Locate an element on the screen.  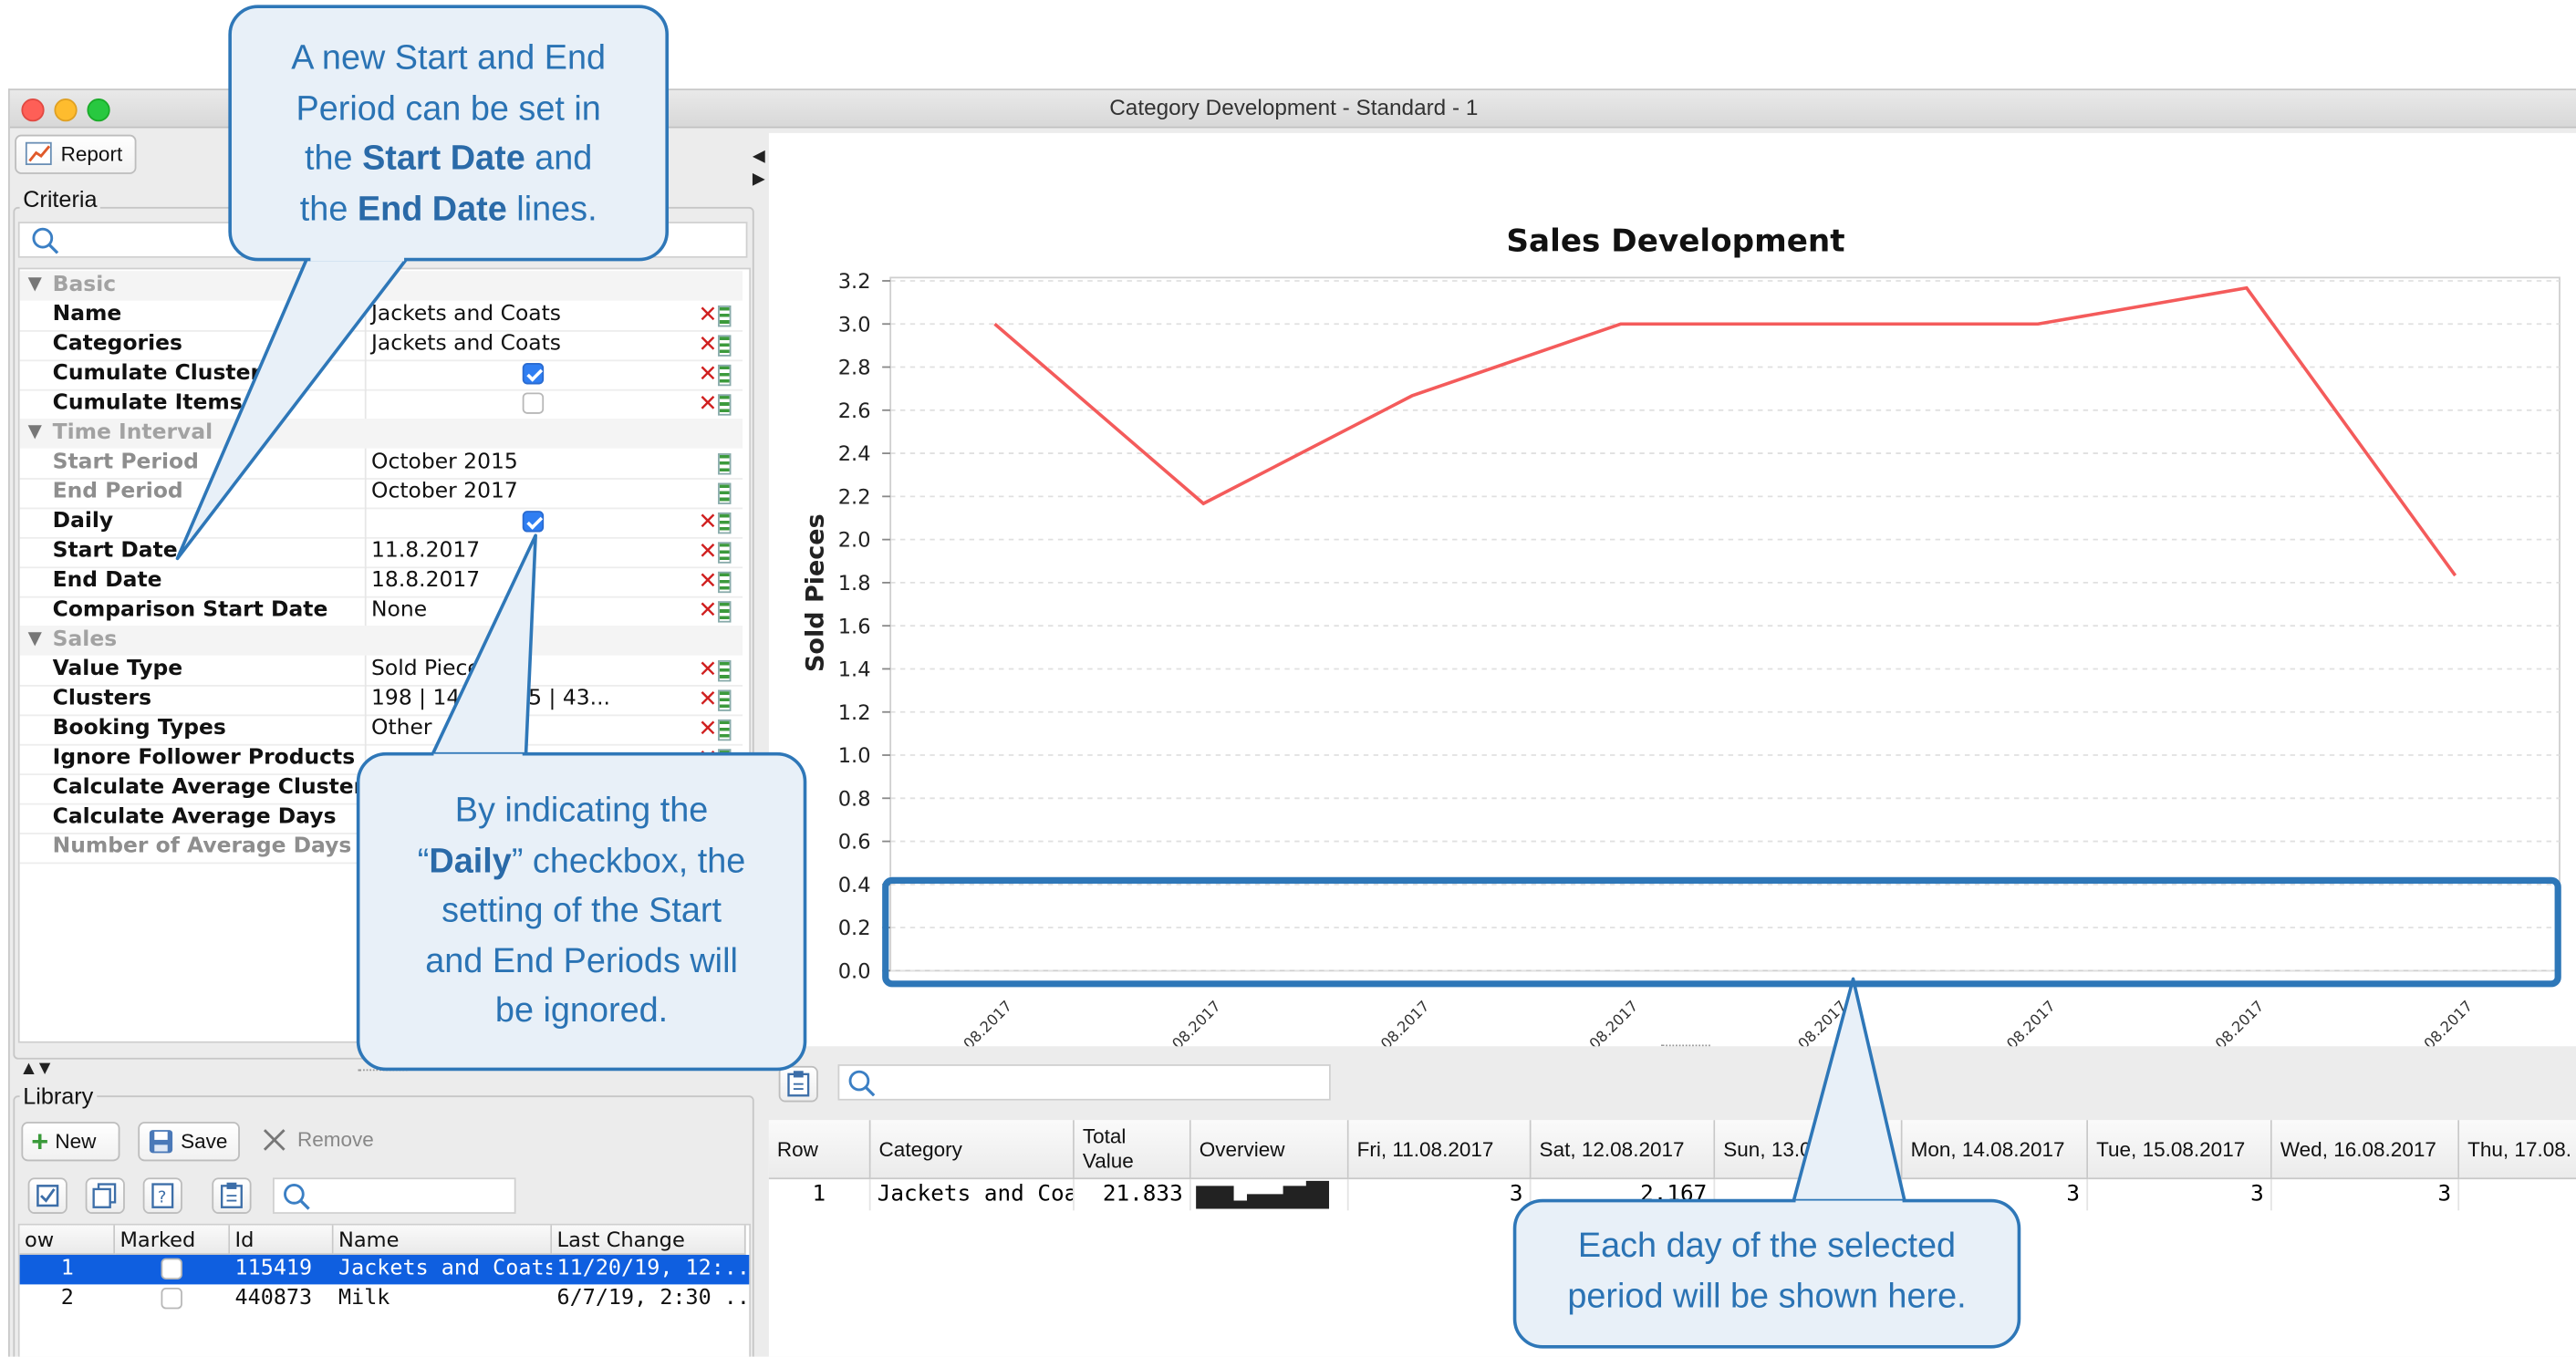
library-column-header: Id is located at coordinates (282, 1240).